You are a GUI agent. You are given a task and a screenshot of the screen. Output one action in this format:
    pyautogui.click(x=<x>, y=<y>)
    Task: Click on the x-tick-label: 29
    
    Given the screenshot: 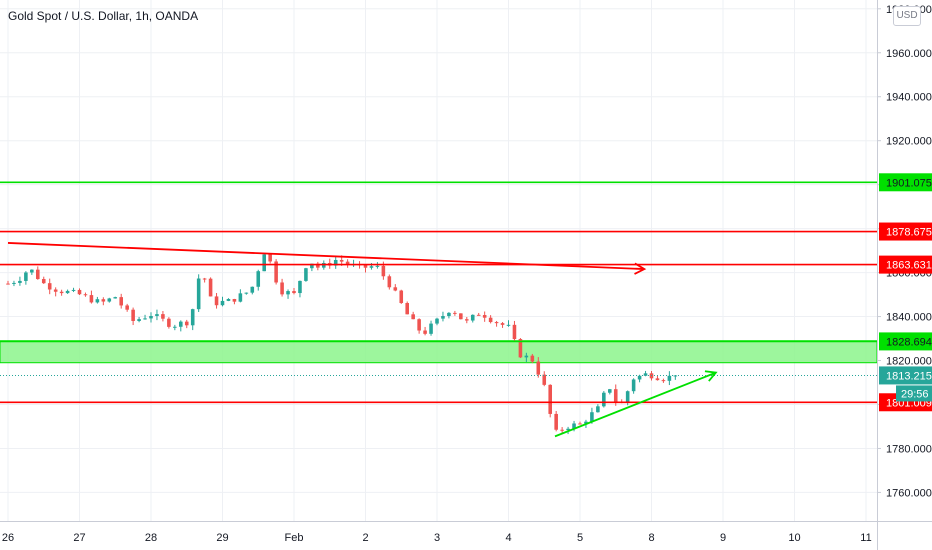 What is the action you would take?
    pyautogui.click(x=222, y=538)
    